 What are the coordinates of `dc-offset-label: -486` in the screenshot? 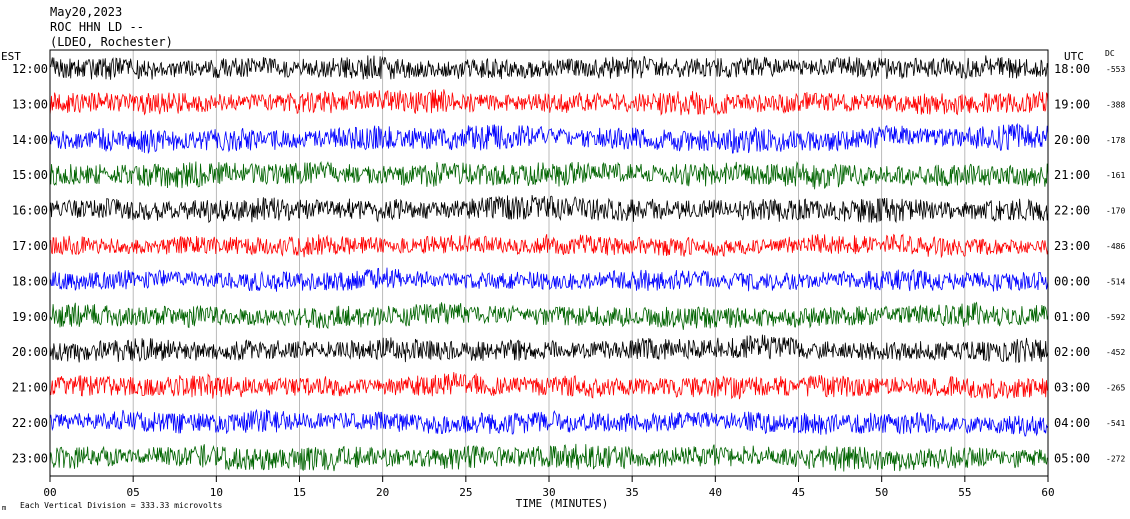 It's located at (1115, 246).